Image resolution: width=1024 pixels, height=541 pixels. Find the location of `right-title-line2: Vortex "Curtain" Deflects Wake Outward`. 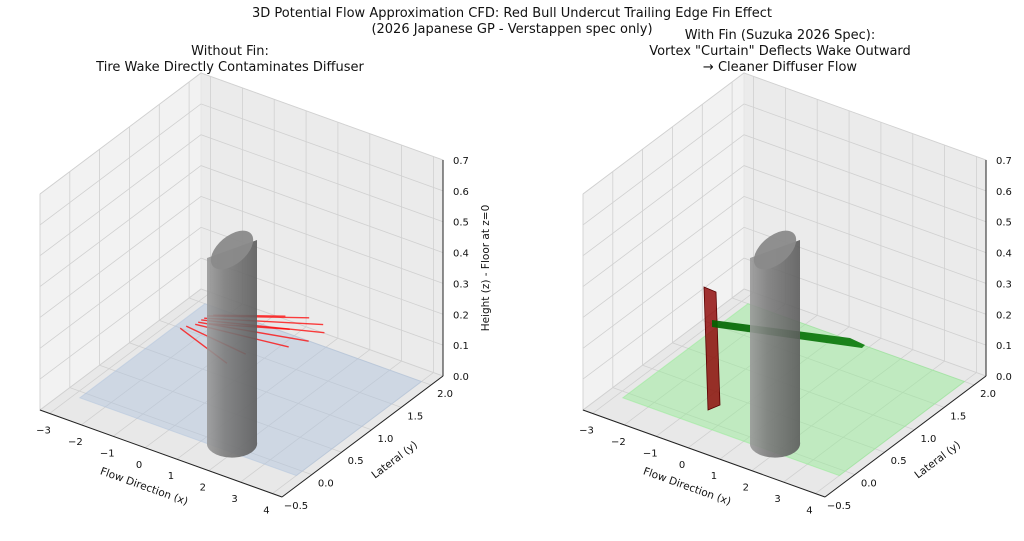

right-title-line2: Vortex "Curtain" Deflects Wake Outward is located at coordinates (780, 51).